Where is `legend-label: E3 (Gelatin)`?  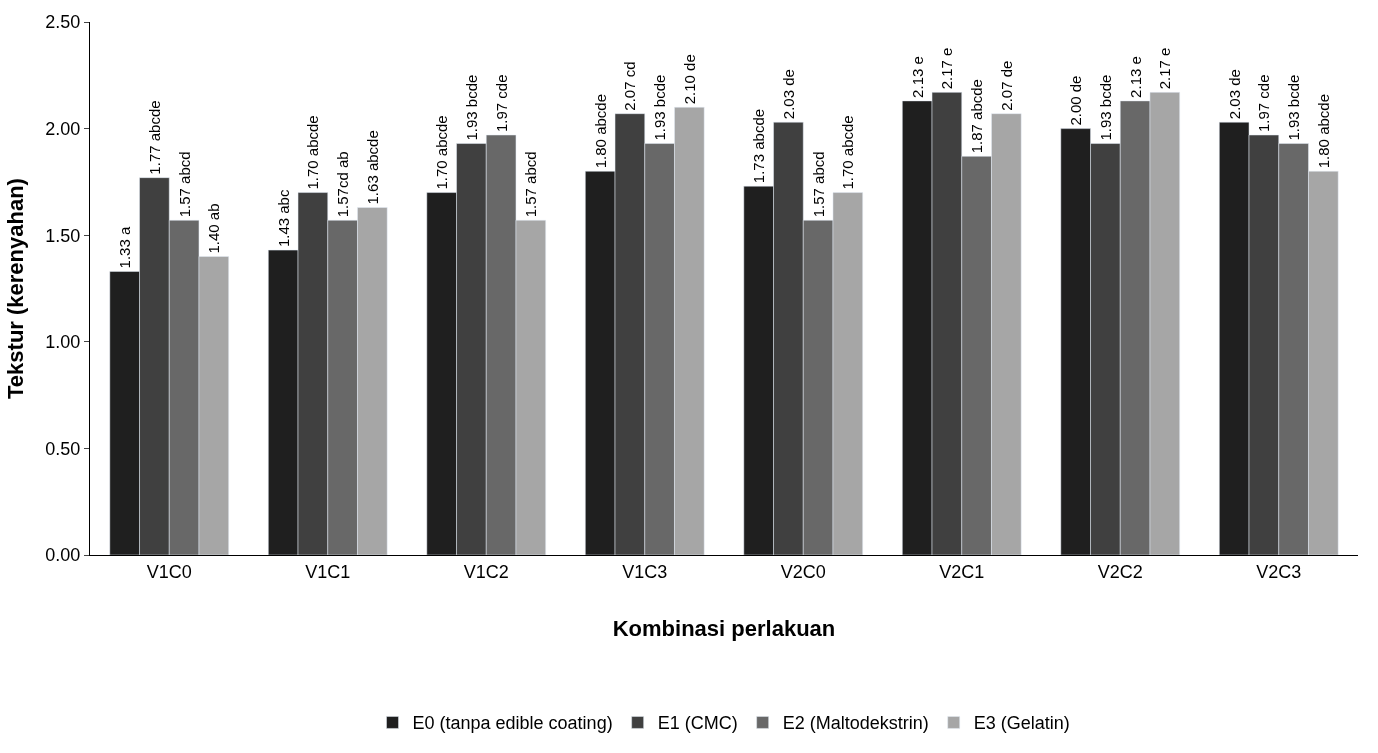 legend-label: E3 (Gelatin) is located at coordinates (1021, 723).